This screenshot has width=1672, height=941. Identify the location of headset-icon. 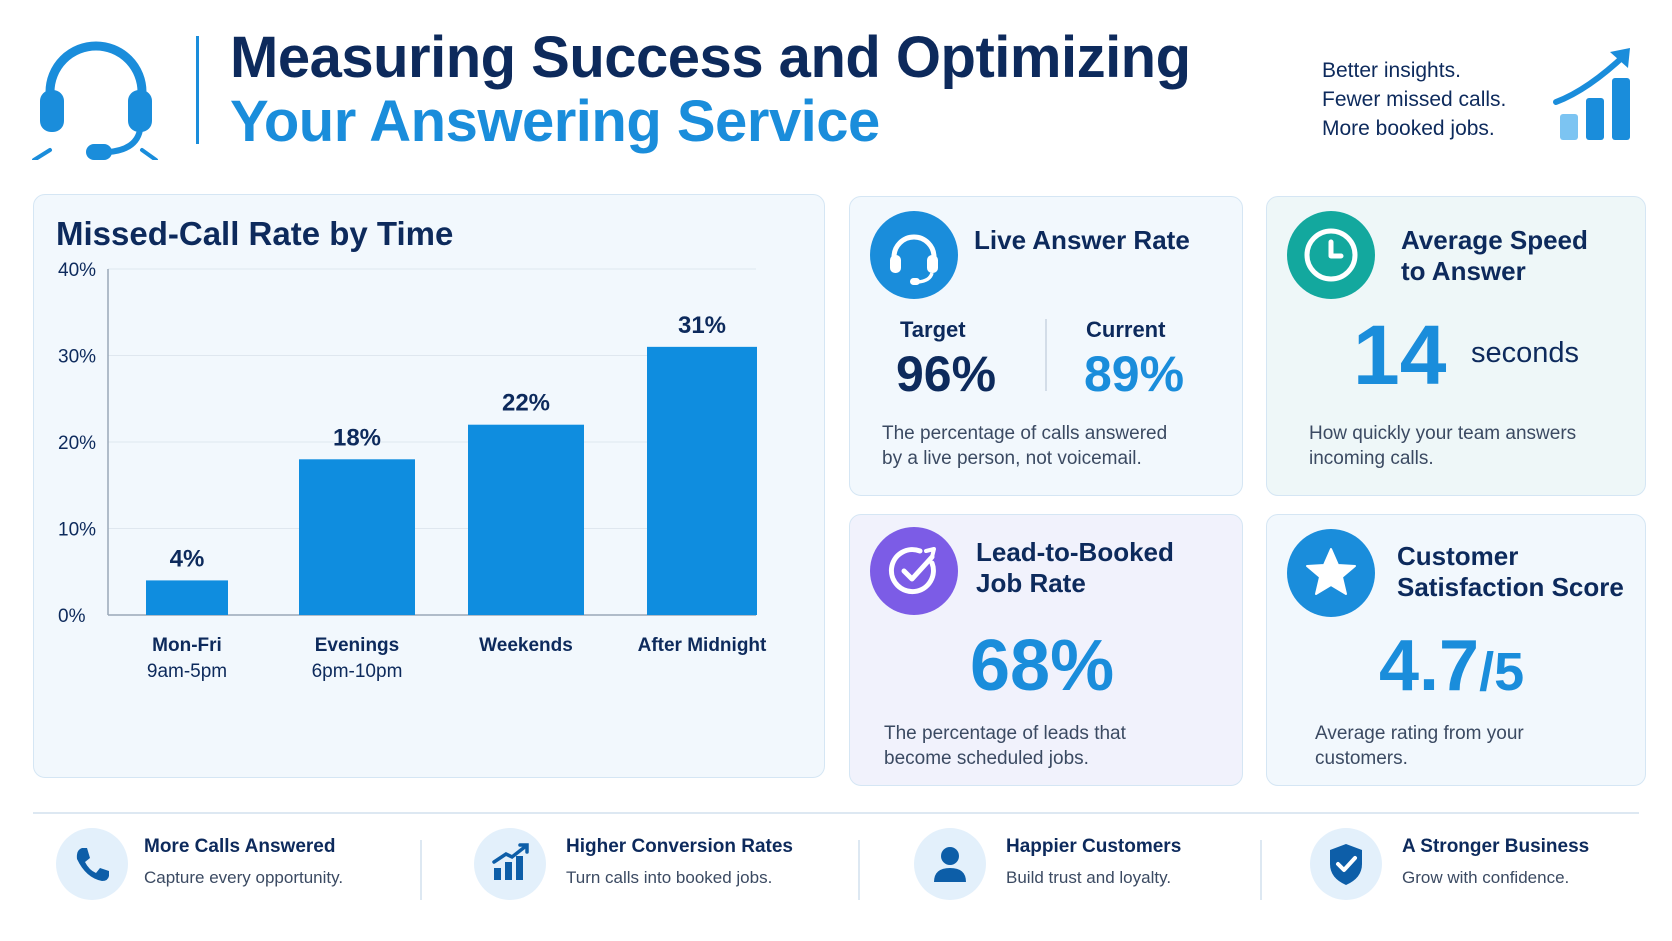
(914, 255).